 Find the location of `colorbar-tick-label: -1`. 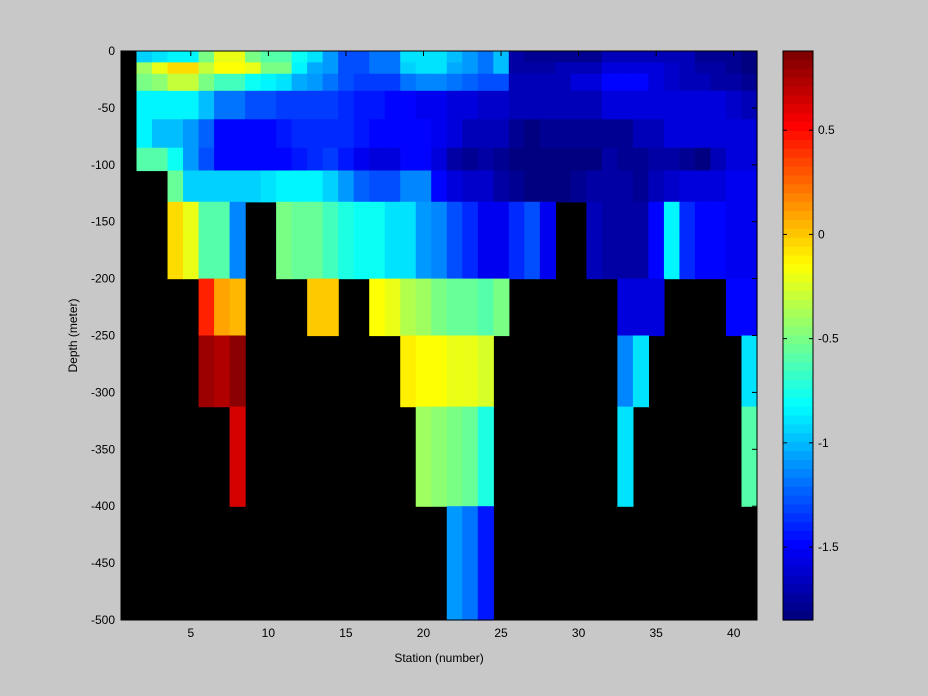

colorbar-tick-label: -1 is located at coordinates (823, 443).